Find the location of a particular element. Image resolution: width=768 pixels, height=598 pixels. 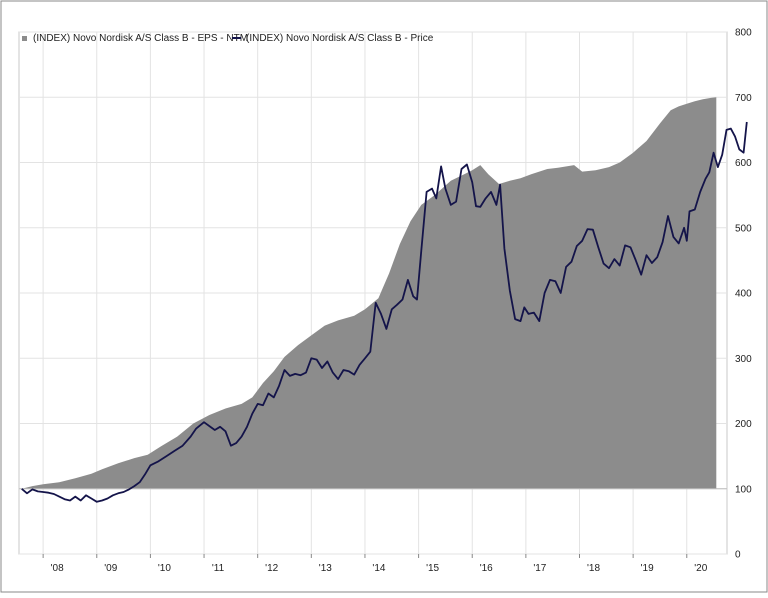

x-tick-label: '15 is located at coordinates (432, 568).